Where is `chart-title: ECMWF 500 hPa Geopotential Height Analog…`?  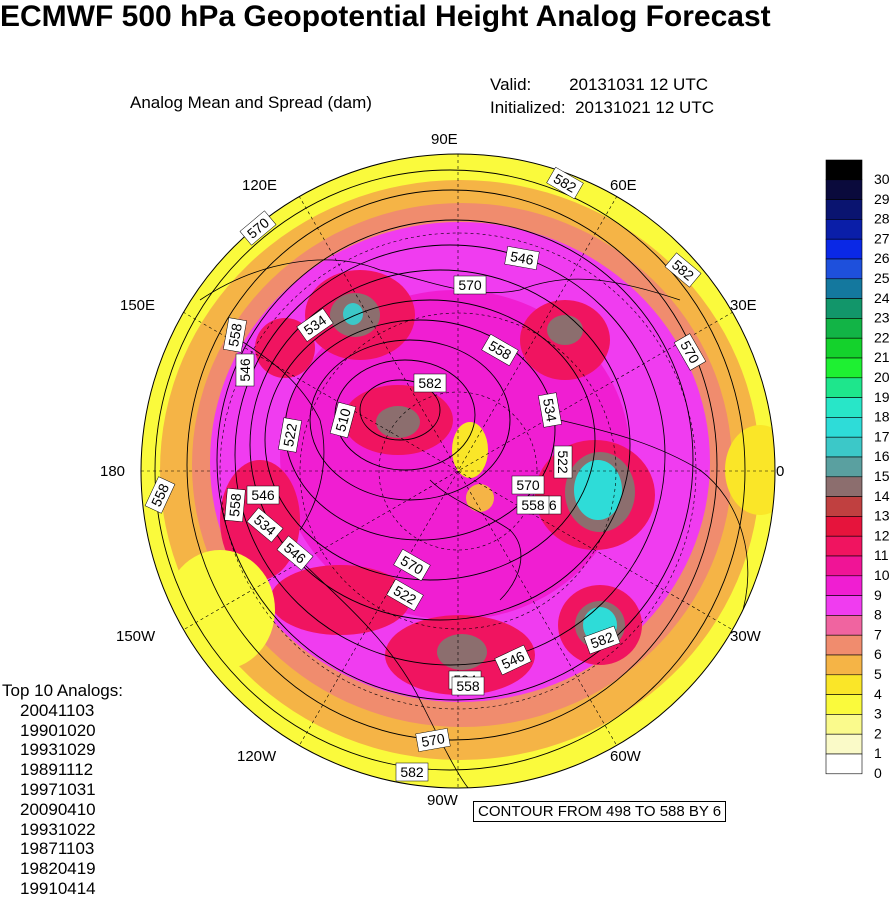 chart-title: ECMWF 500 hPa Geopotential Height Analog… is located at coordinates (385, 16).